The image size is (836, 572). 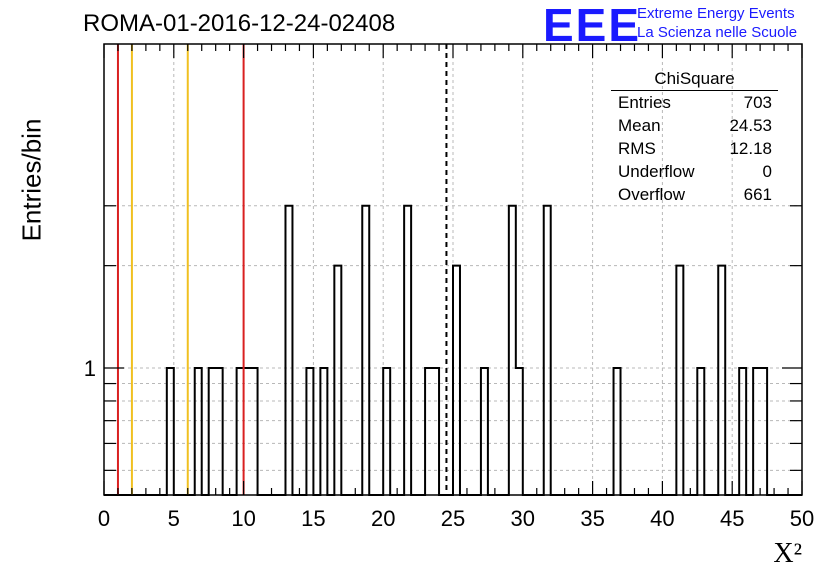 I want to click on x-tick-label: 0, so click(x=104, y=518).